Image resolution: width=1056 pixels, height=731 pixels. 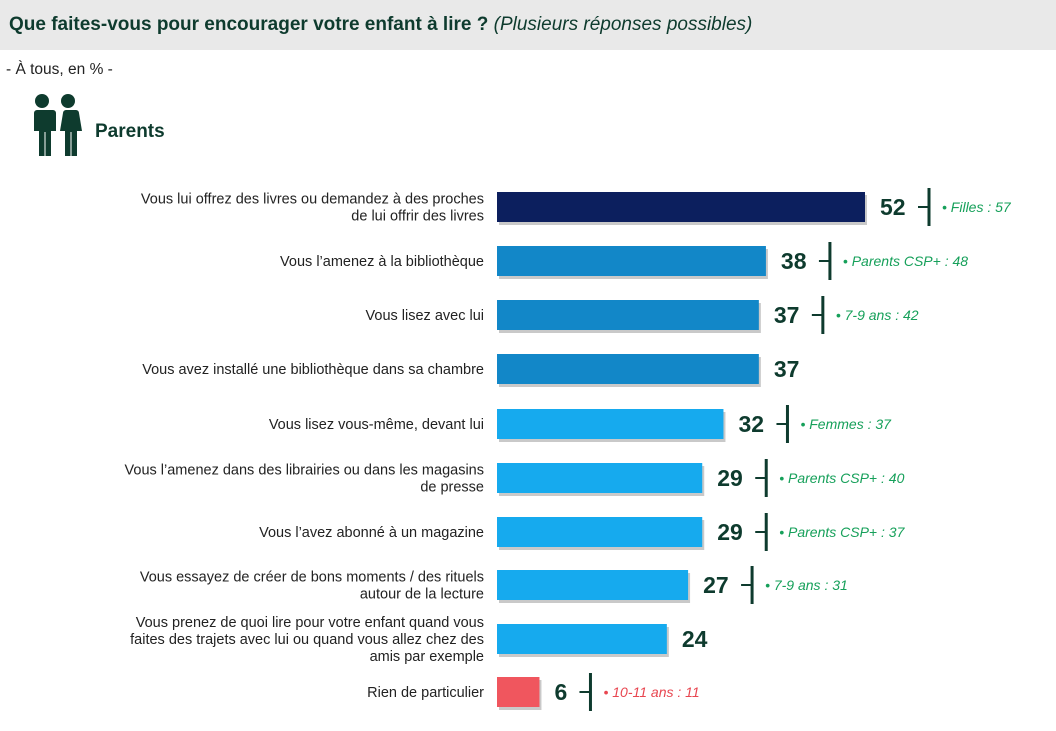 What do you see at coordinates (422, 595) in the screenshot?
I see `category-label: autour de la lecture` at bounding box center [422, 595].